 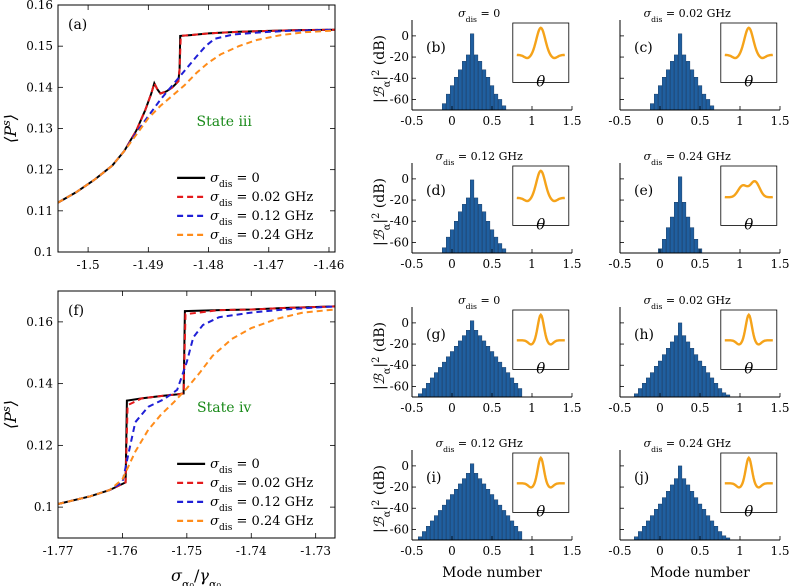 I want to click on x-tick-label: 0.5, so click(x=491, y=551).